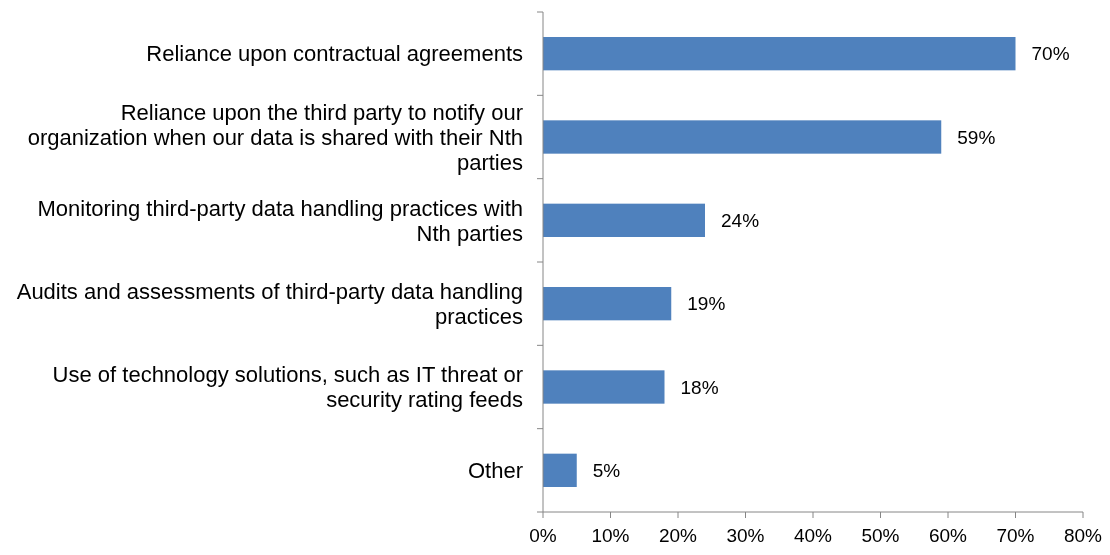  I want to click on y-tick-label: Audits and assessments of third-party data handling practices, so click(269, 303).